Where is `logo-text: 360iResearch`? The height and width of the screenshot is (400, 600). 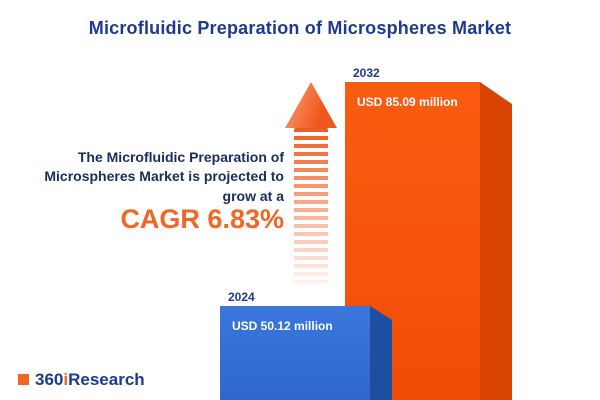
logo-text: 360iResearch is located at coordinates (90, 379).